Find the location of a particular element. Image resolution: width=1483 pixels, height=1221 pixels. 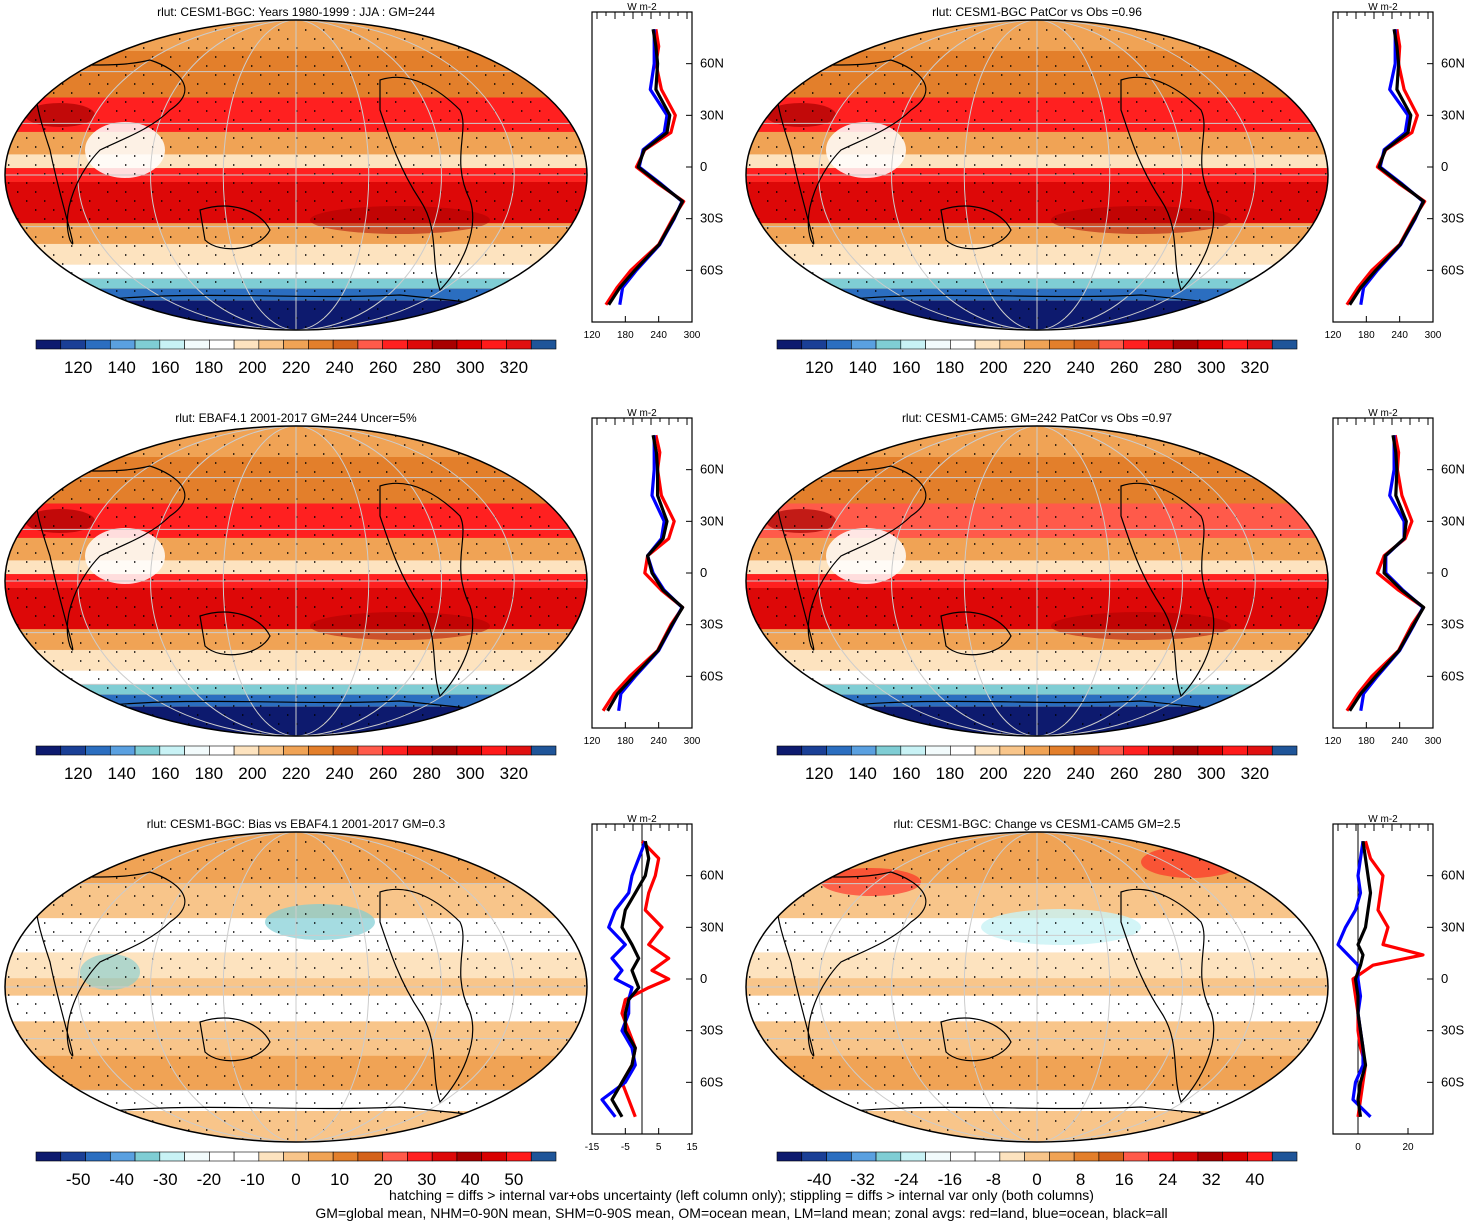

zonal-xtick: 300 is located at coordinates (692, 335).